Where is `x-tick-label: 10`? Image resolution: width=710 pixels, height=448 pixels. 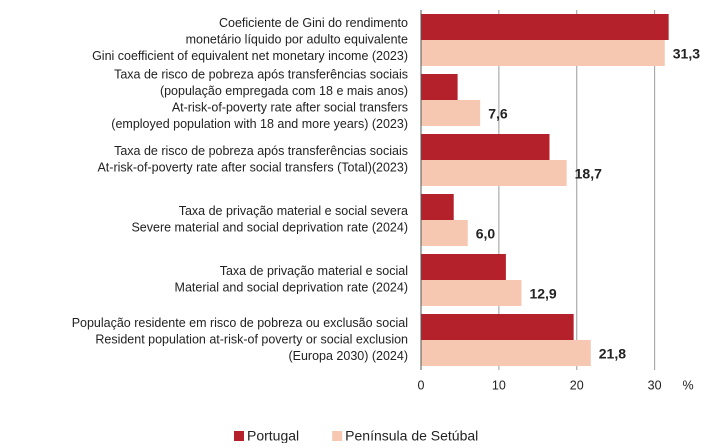
x-tick-label: 10 is located at coordinates (499, 385).